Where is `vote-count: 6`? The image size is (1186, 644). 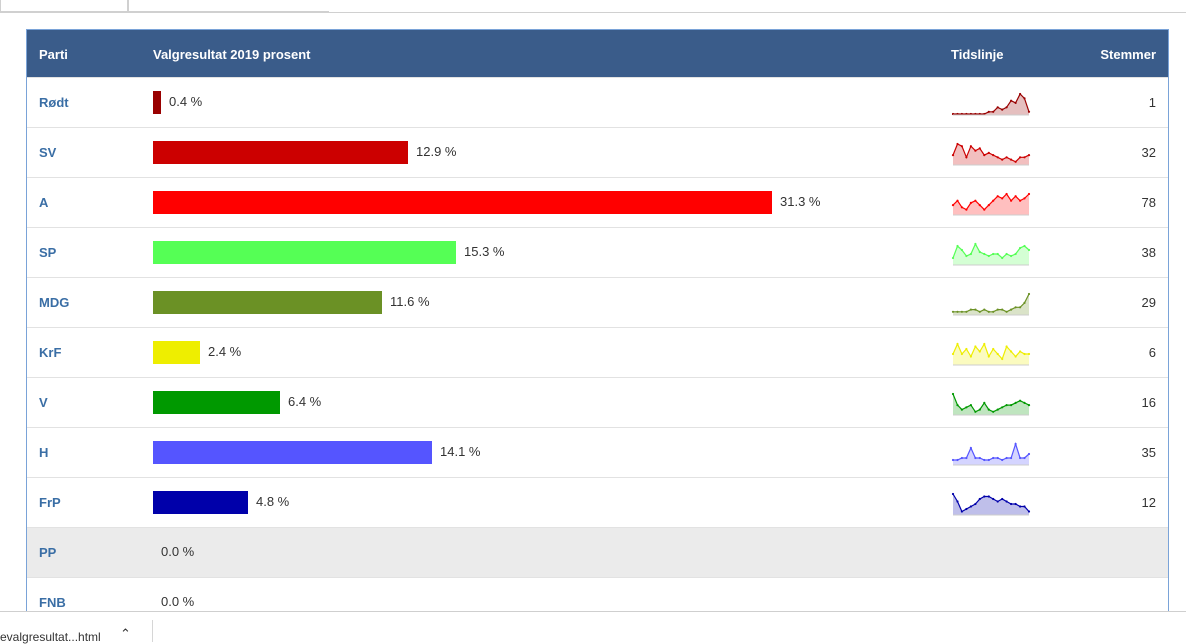
vote-count: 6 is located at coordinates (1152, 352).